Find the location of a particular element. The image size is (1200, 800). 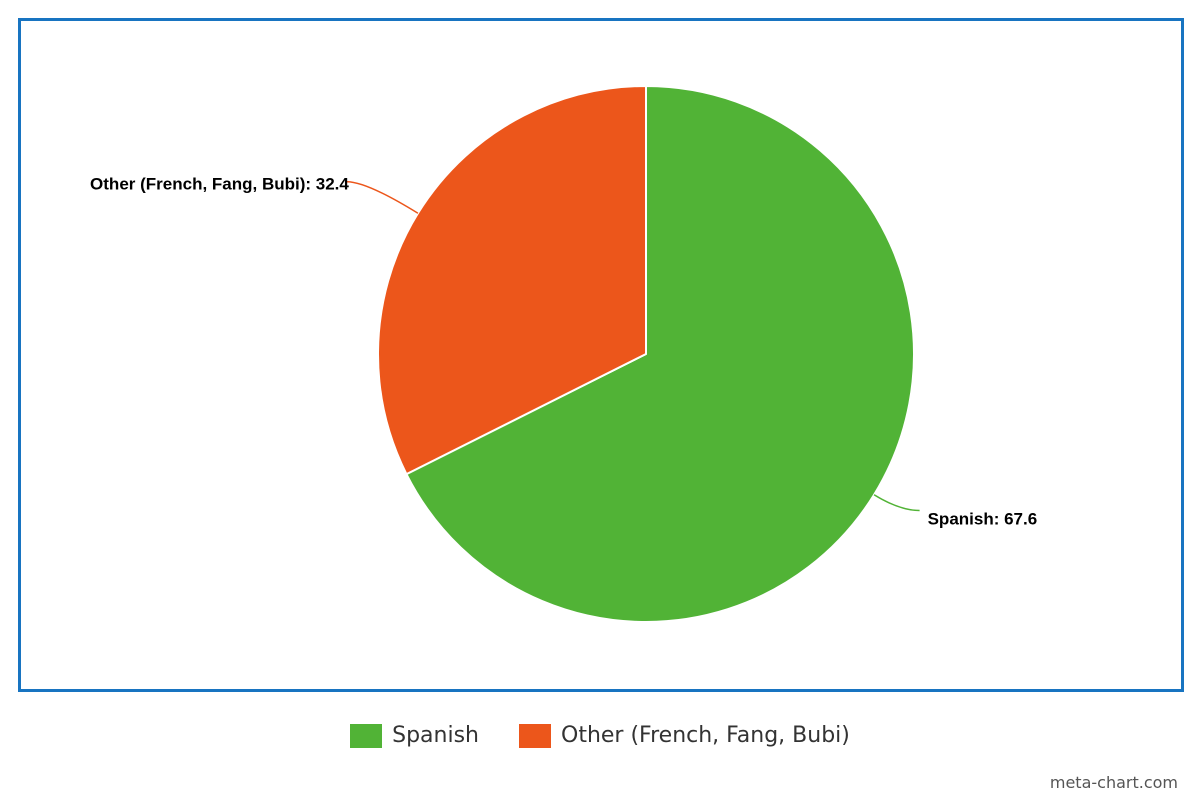

legend-item-other: Other (French, Fang, Bubi) is located at coordinates (684, 735).